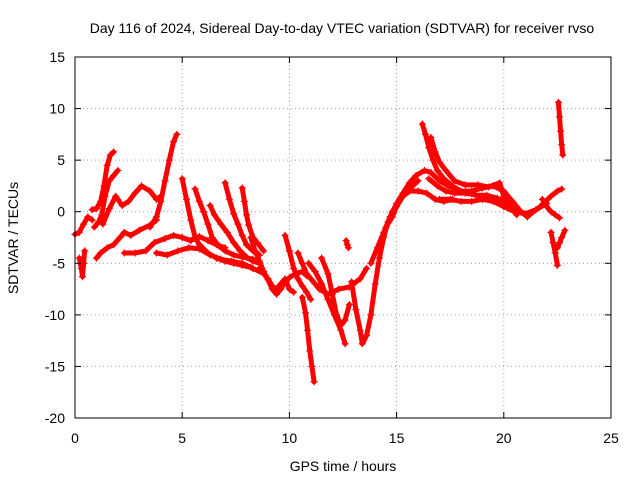 This screenshot has height=480, width=640. Describe the element at coordinates (61, 212) in the screenshot. I see `y-tick-label: 0` at that location.